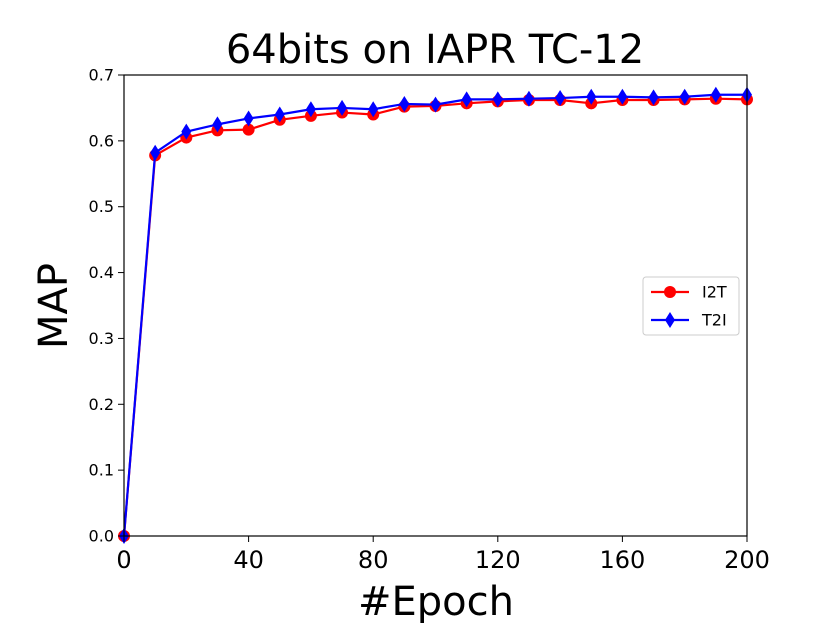  I want to click on x-tick-label: 160, so click(622, 560).